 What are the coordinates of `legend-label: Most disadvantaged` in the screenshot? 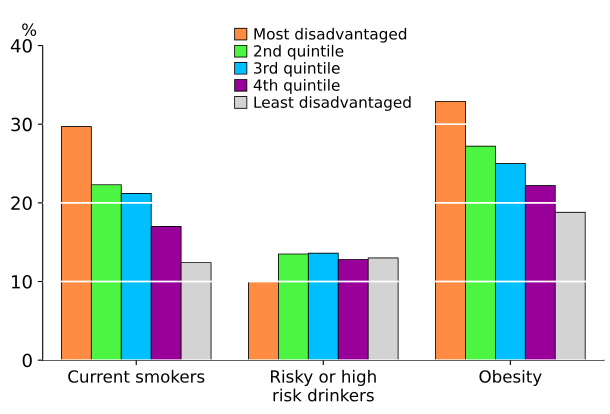 It's located at (330, 35).